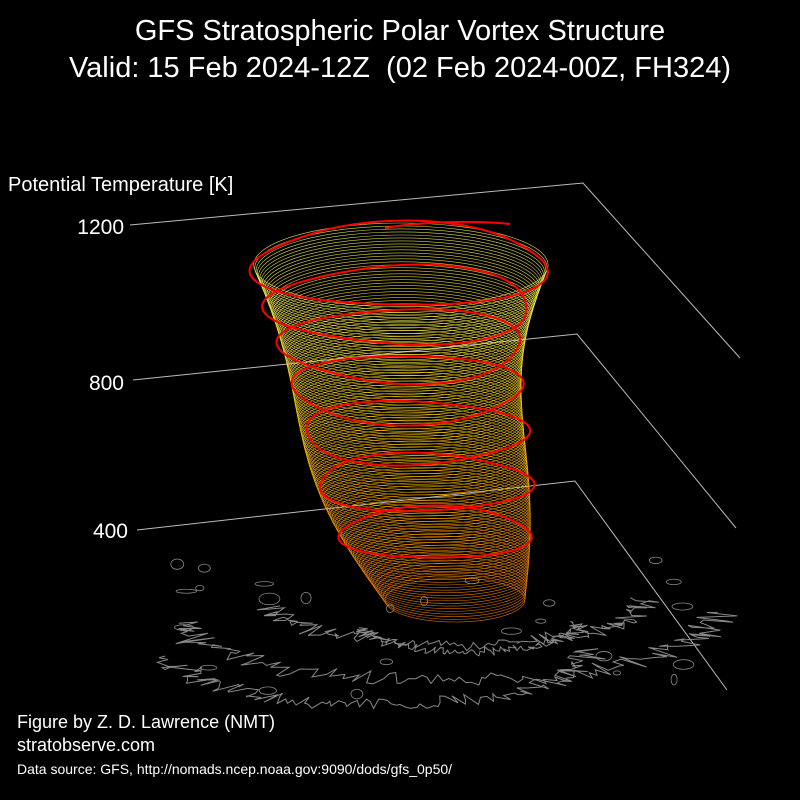  I want to click on coastlines, so click(446, 633).